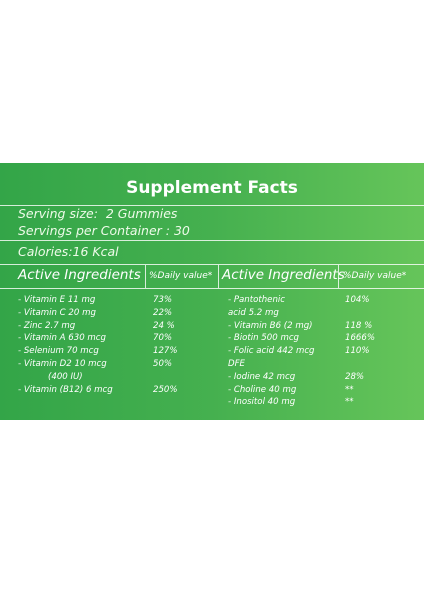  Describe the element at coordinates (118, 313) in the screenshot. I see `ingredient-row: - Vitamin C 20 mg 22%` at that location.